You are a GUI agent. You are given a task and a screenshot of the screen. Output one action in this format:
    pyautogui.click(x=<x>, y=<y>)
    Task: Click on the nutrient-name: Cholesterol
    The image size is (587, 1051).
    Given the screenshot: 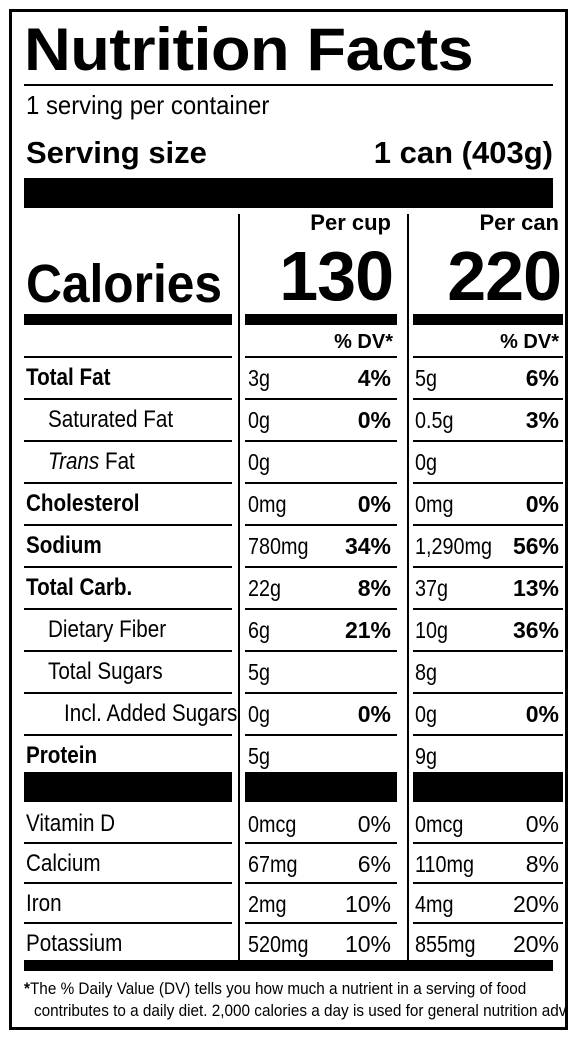 What is the action you would take?
    pyautogui.click(x=83, y=503)
    